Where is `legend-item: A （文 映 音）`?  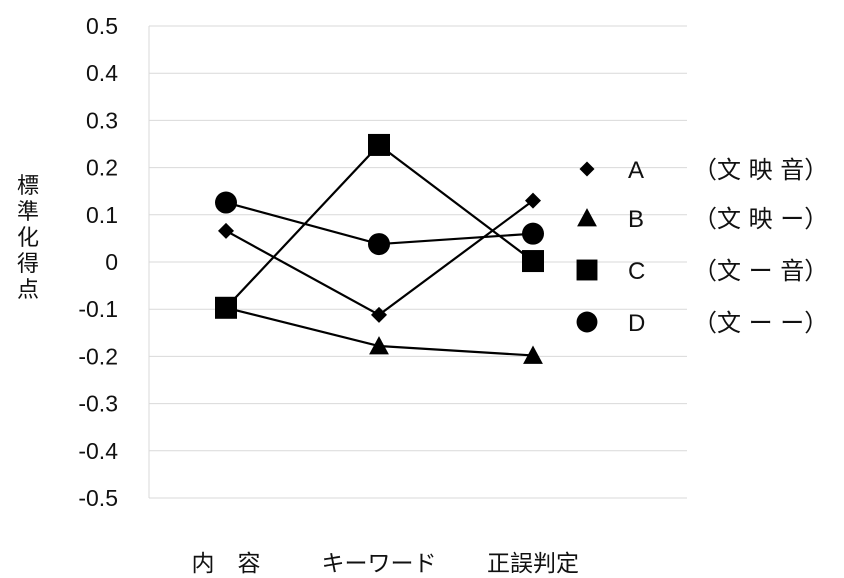 legend-item: A （文 映 音） is located at coordinates (703, 170).